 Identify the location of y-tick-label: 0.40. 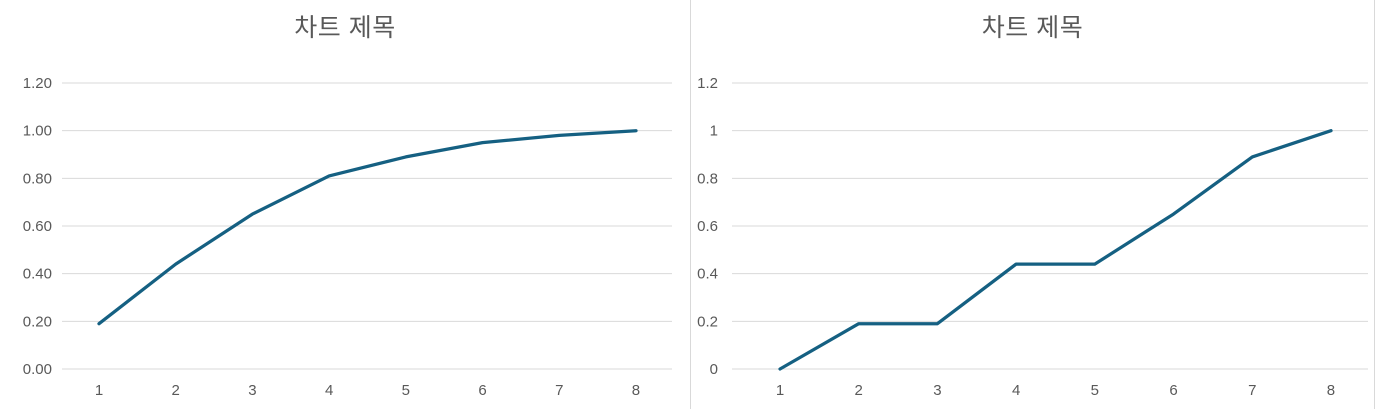
(37, 274).